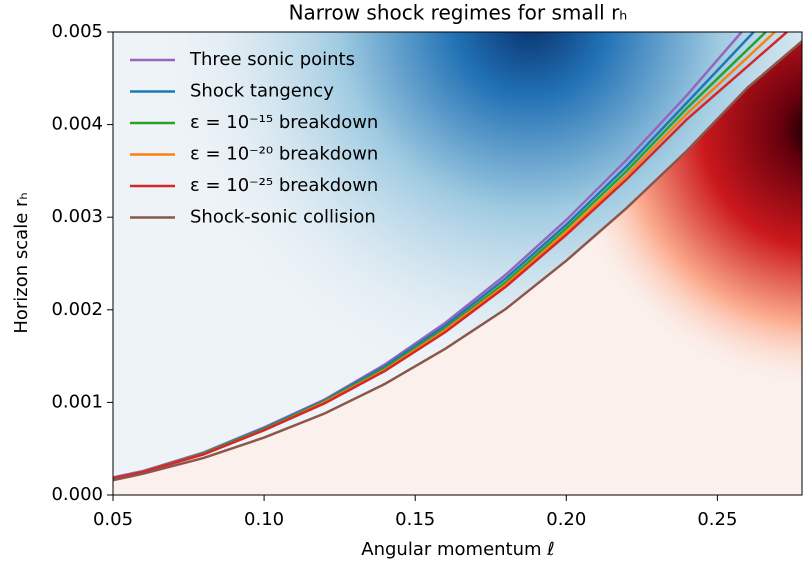  I want to click on x-tick-label: 0.25, so click(717, 519).